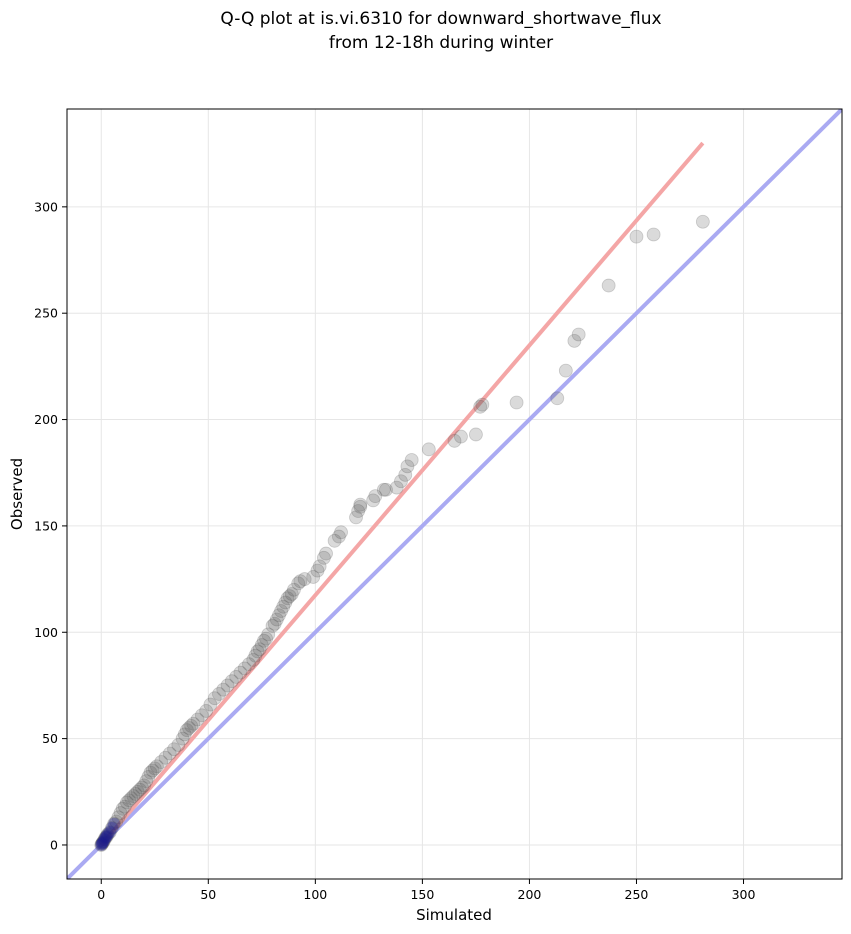 The width and height of the screenshot is (851, 934). What do you see at coordinates (46, 632) in the screenshot?
I see `y-tick-label: 100` at bounding box center [46, 632].